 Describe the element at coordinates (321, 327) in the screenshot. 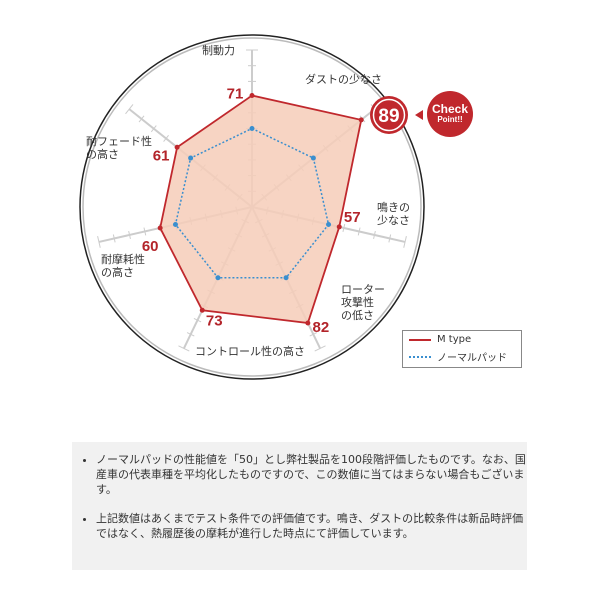

I see `value-label: 82` at that location.